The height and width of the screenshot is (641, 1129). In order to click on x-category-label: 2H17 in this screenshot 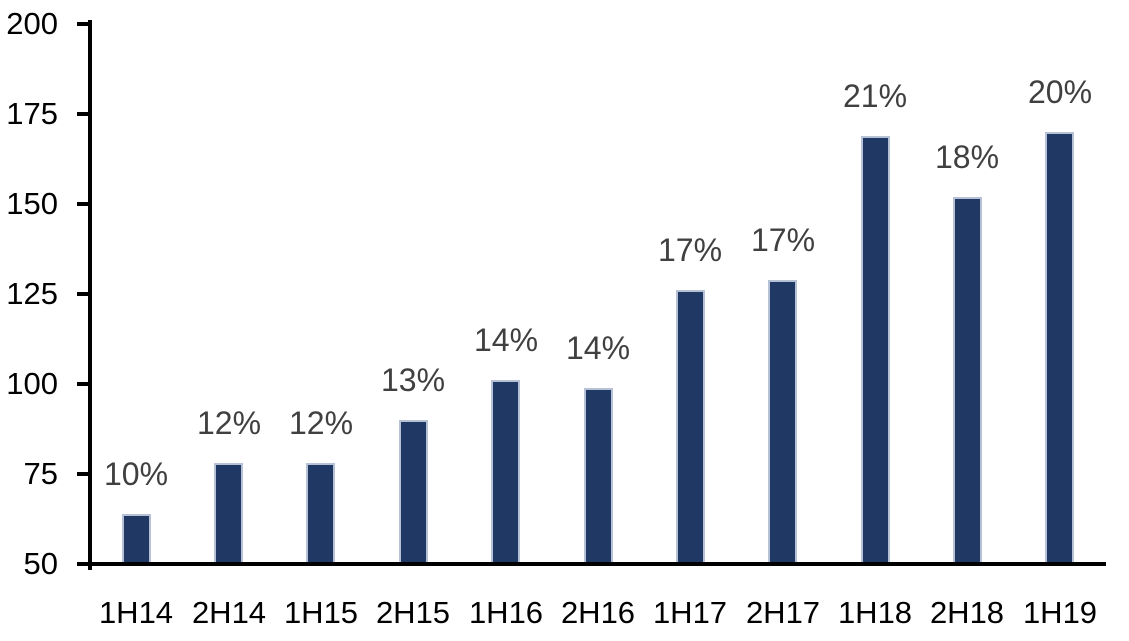, I will do `click(783, 612)`.